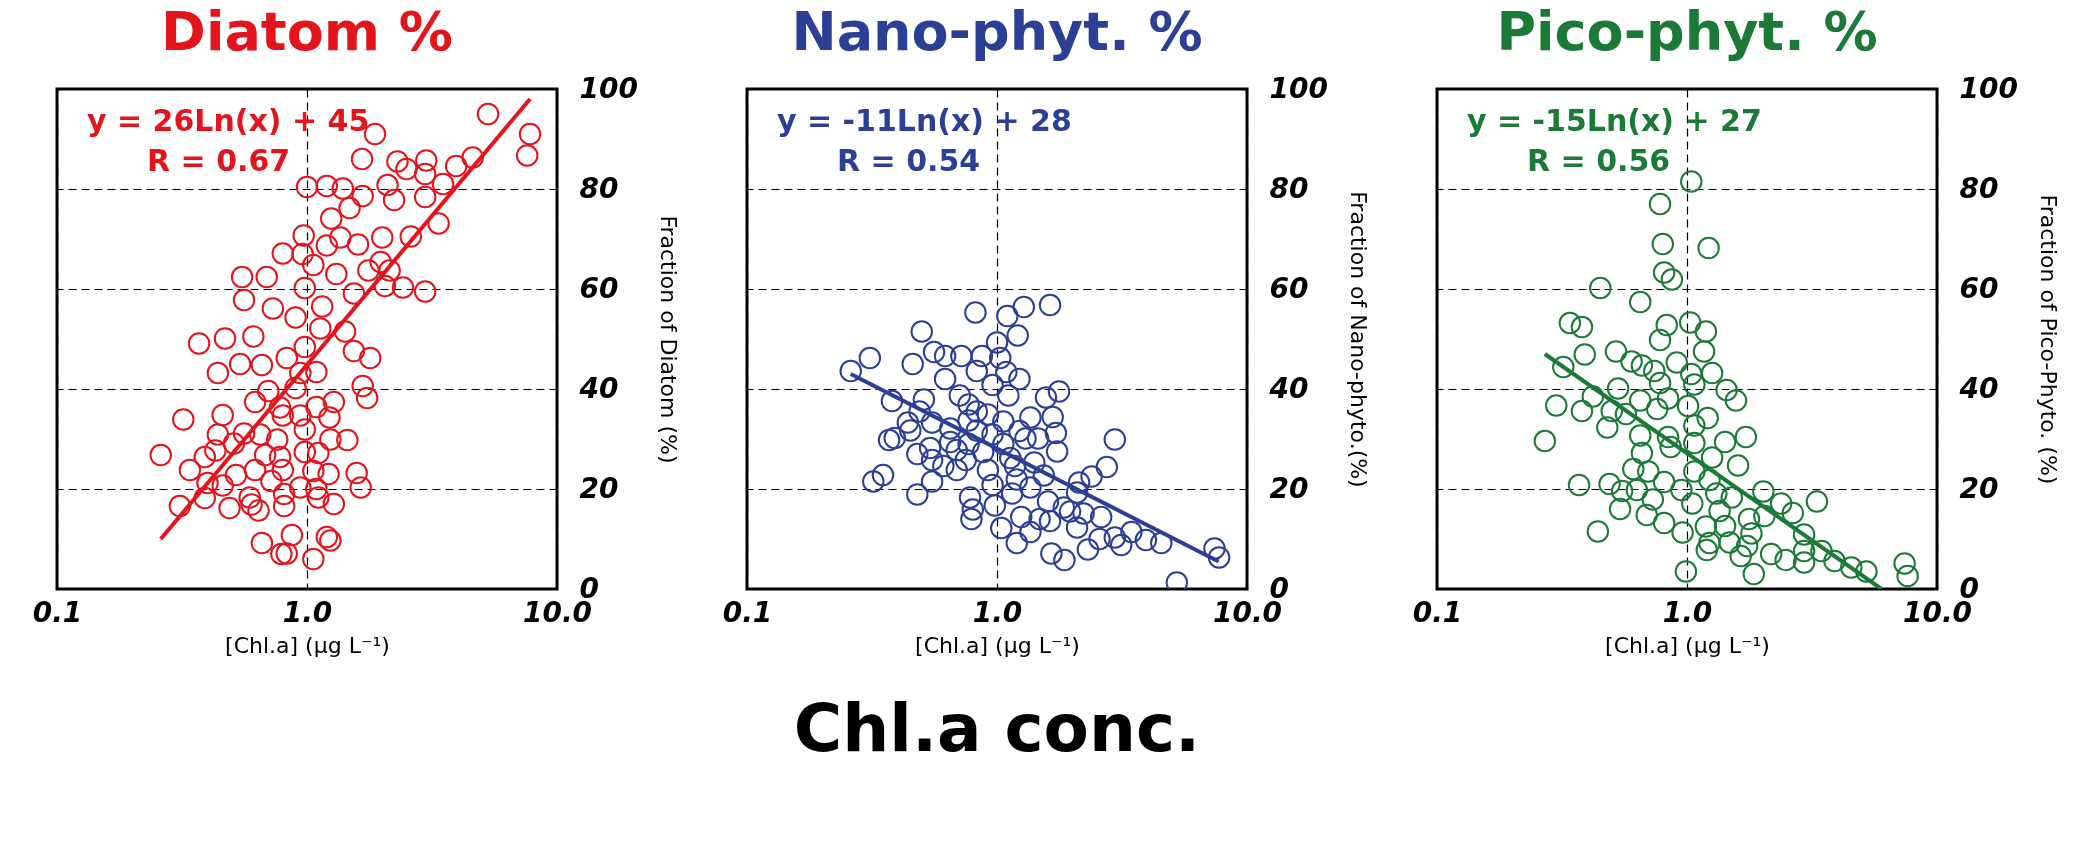 The width and height of the screenshot is (2081, 843). What do you see at coordinates (924, 120) in the screenshot?
I see `annotation: y = -11Ln(x) + 28` at bounding box center [924, 120].